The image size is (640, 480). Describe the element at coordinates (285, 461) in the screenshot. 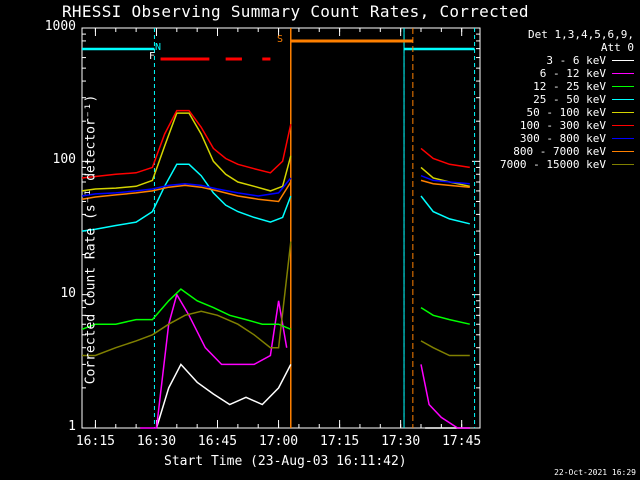

I see `x-axis-label: Start Time (23-Aug-03 16:11:42)` at that location.